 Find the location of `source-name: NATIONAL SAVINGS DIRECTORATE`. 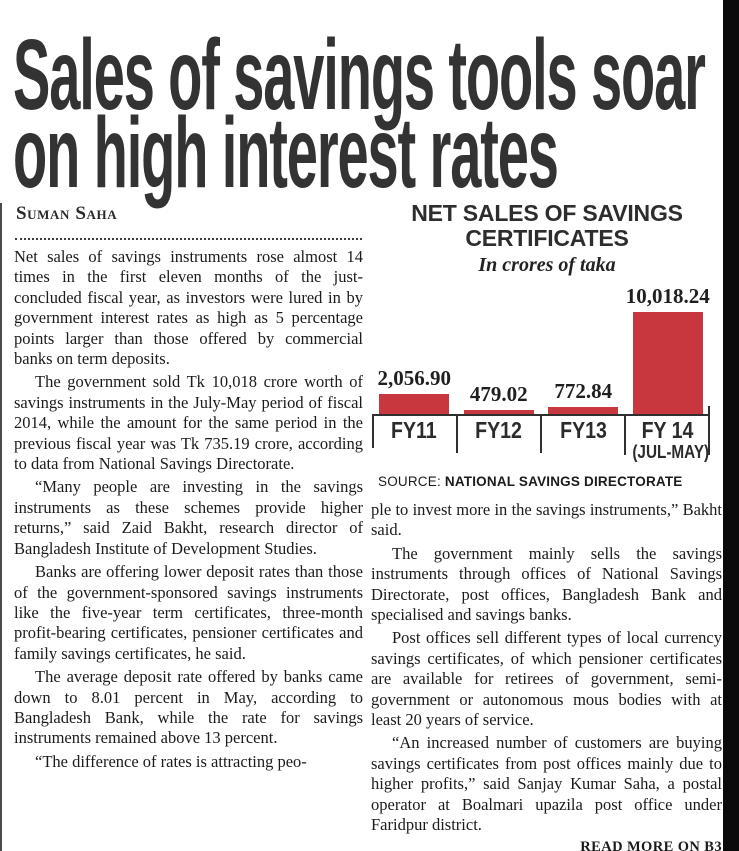

source-name: NATIONAL SAVINGS DIRECTORATE is located at coordinates (563, 481).